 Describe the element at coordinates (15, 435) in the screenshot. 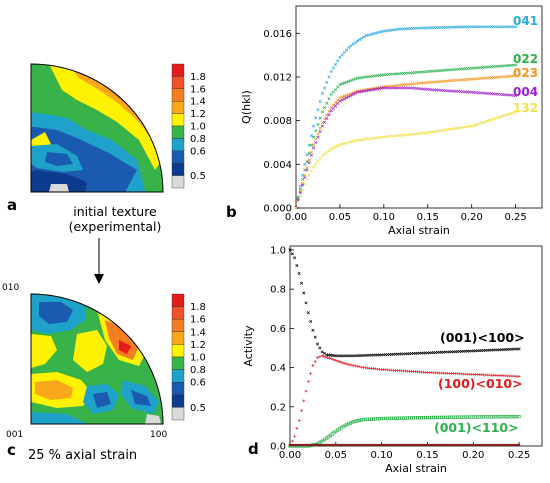

I see `pole-label-001: 001` at that location.